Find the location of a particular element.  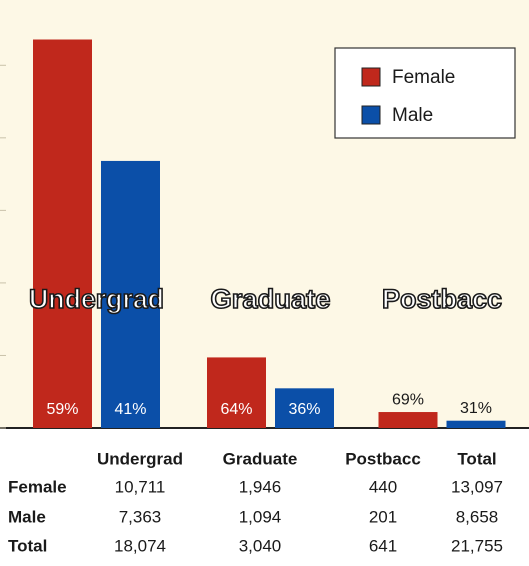

table-header: Undergrad is located at coordinates (140, 458).